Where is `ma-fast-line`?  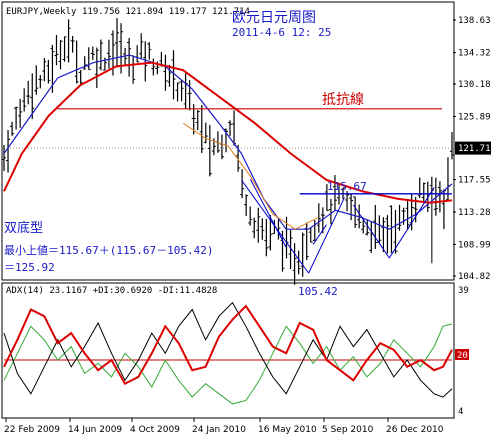
ma-fast-line is located at coordinates (250, 176).